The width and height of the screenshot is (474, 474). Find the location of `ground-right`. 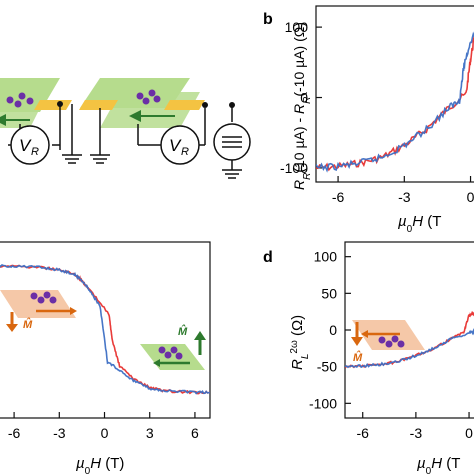

ground-right is located at coordinates (232, 169).